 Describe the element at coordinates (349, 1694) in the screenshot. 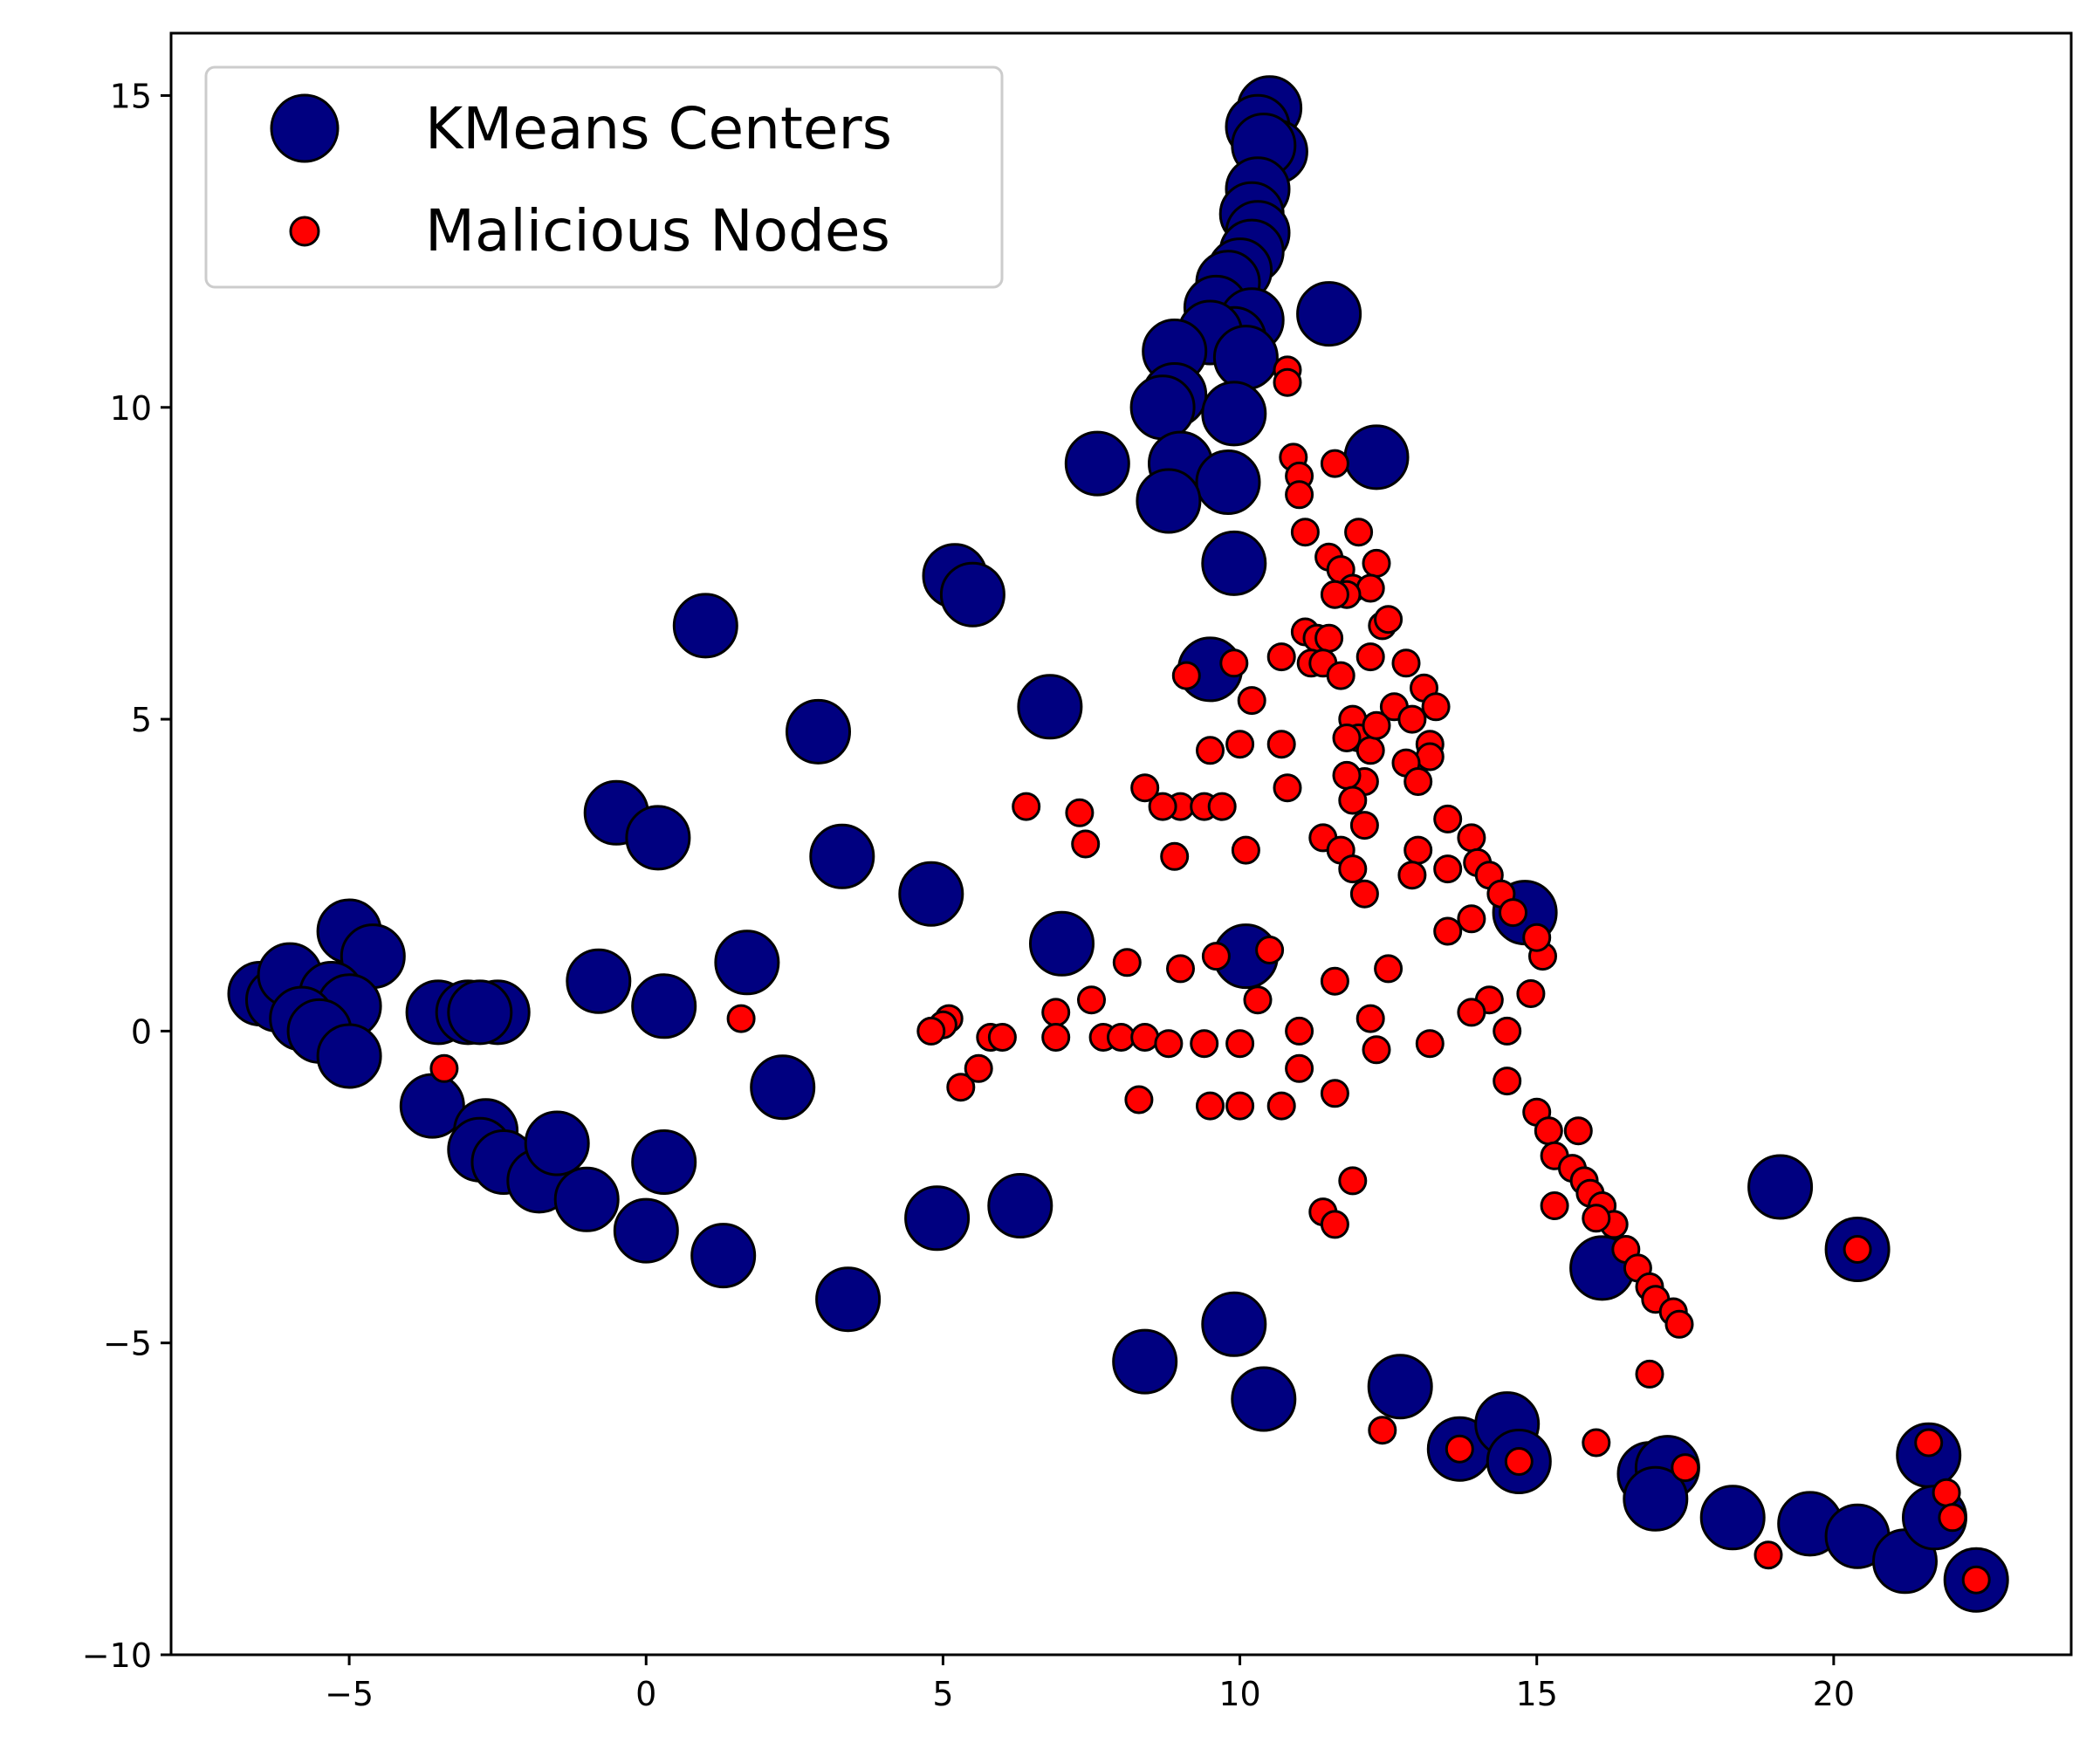

I see `x-tick-label: −5` at that location.